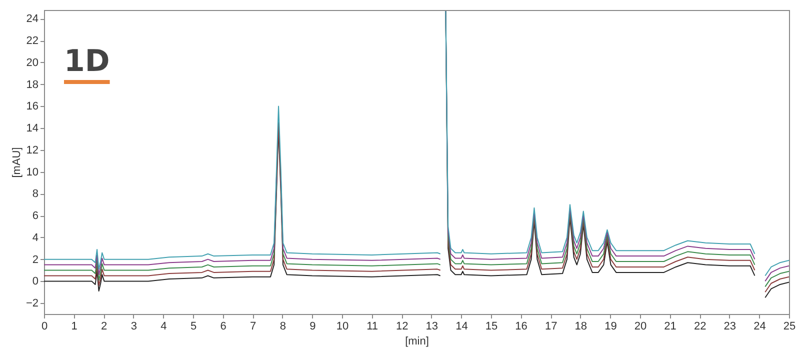  Describe the element at coordinates (789, 326) in the screenshot. I see `x-tick-label: 25` at that location.